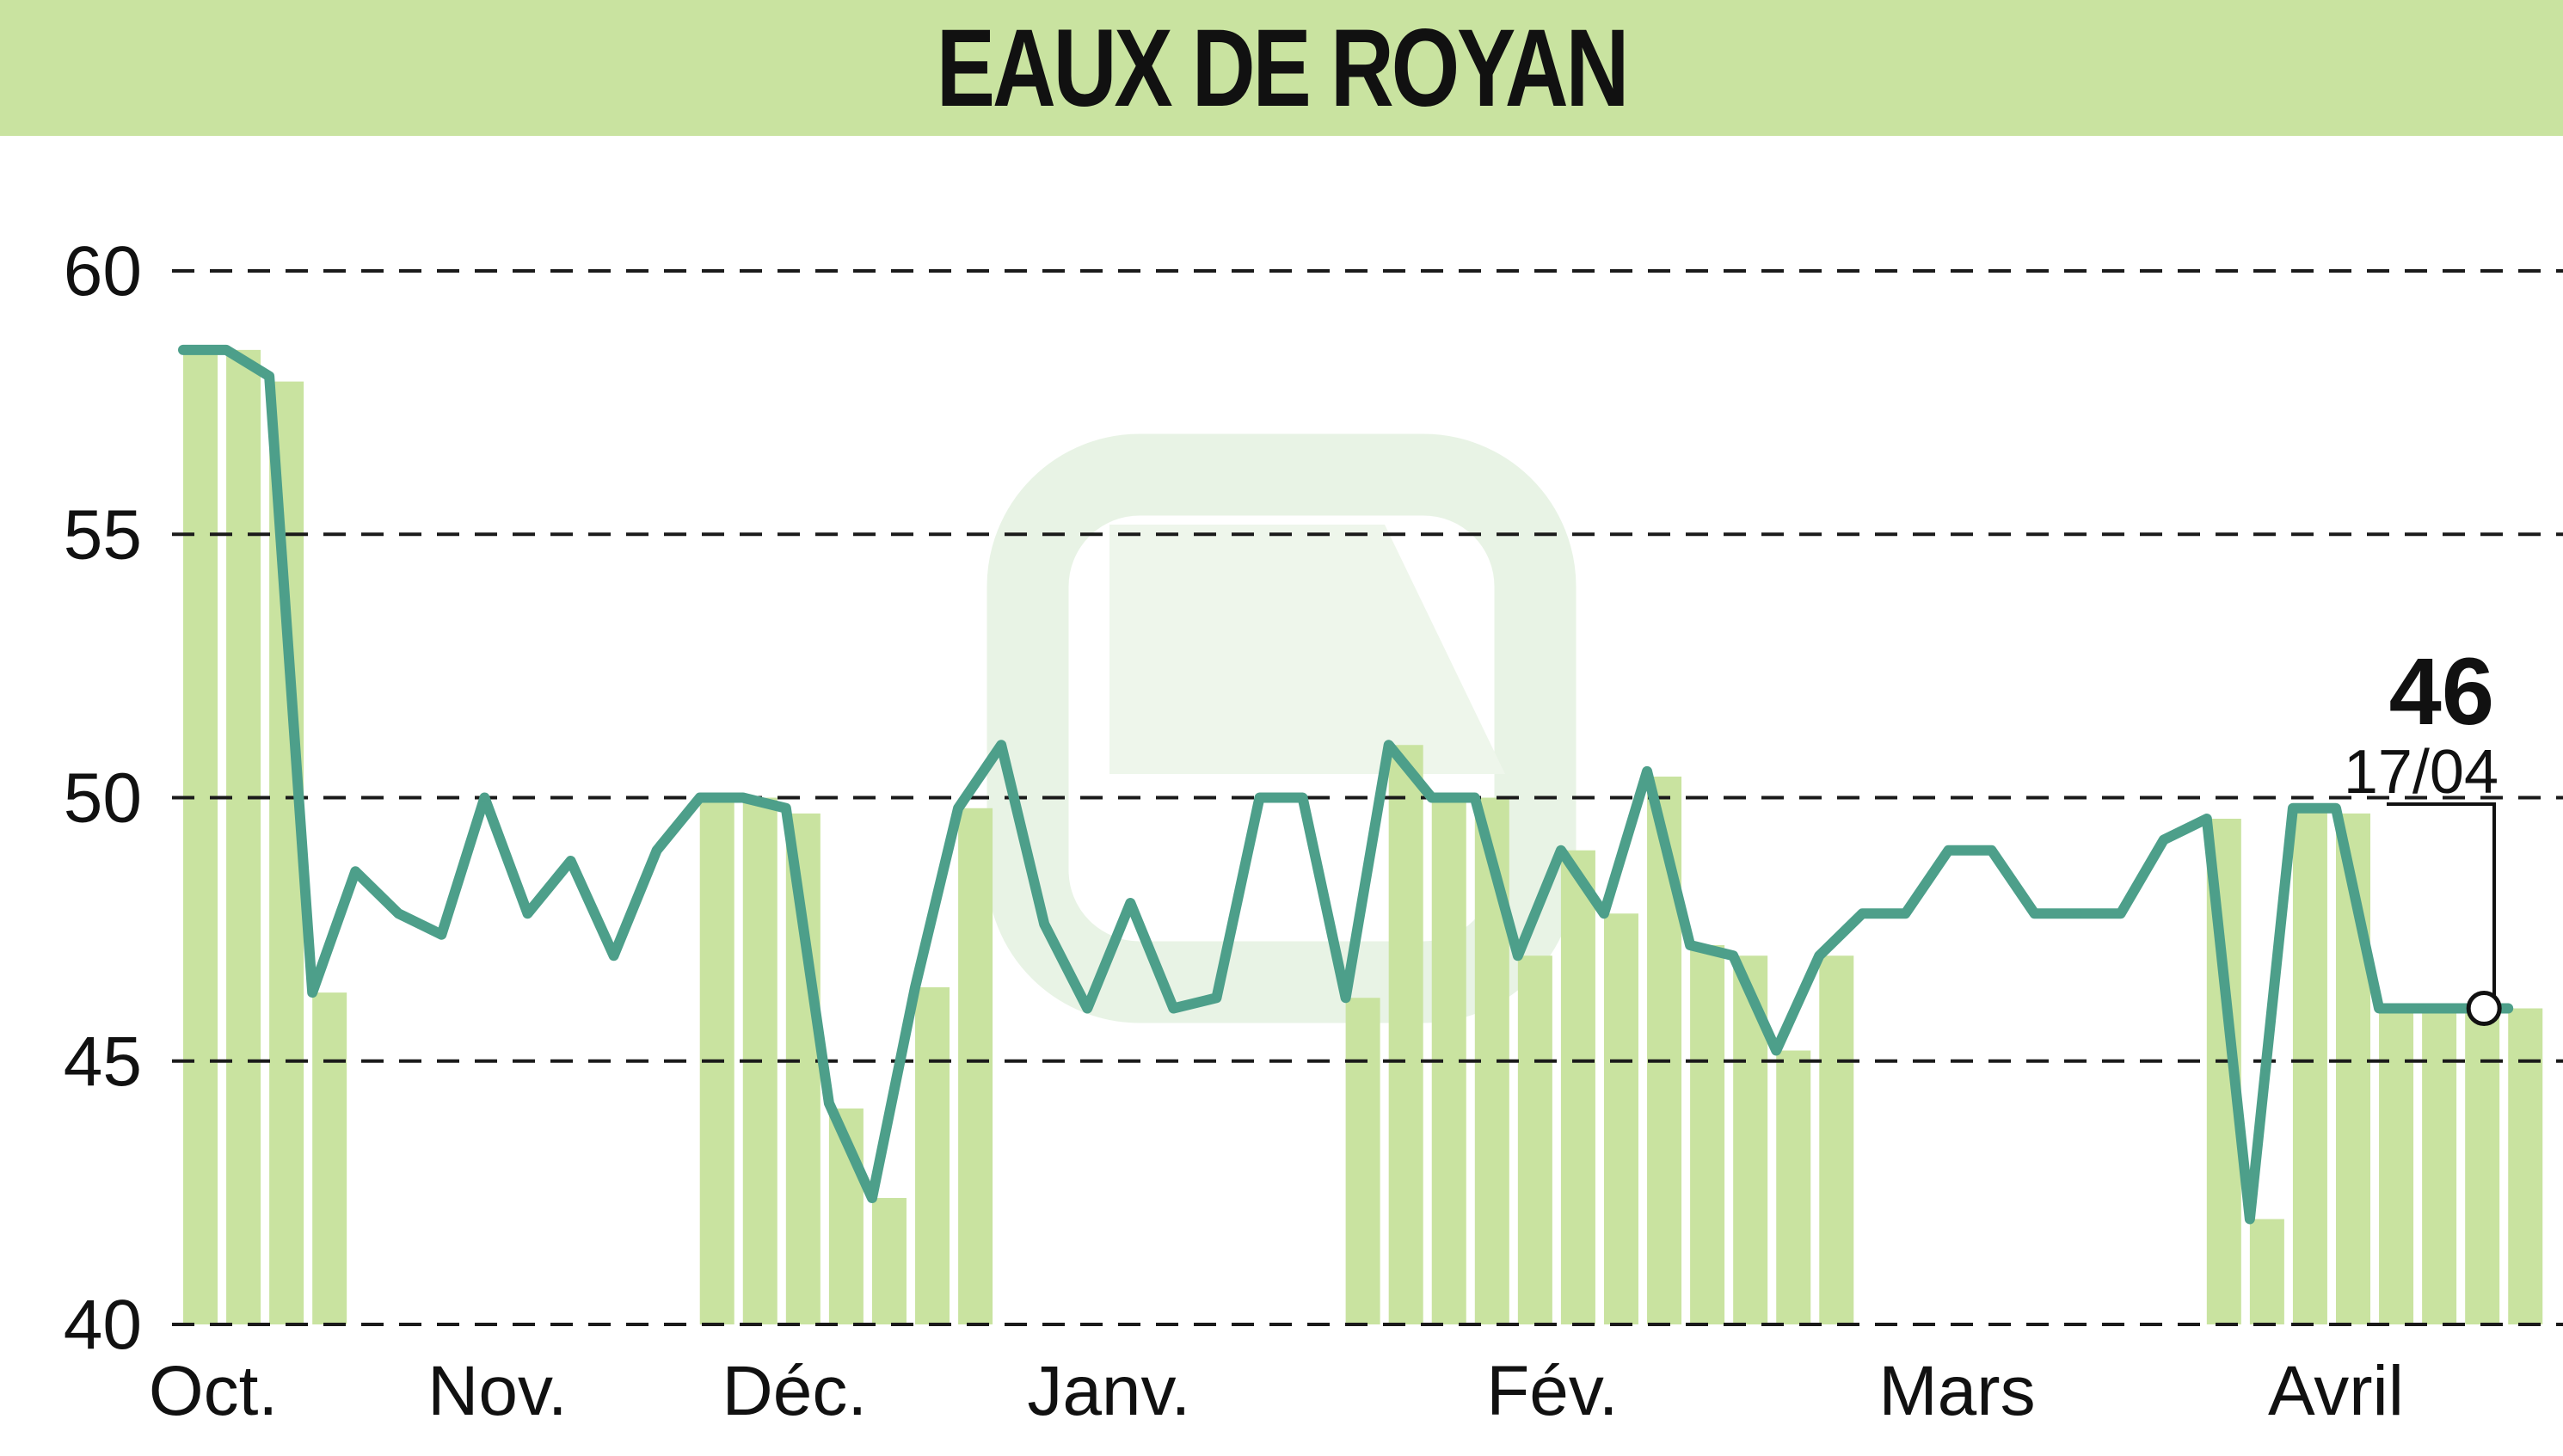 The height and width of the screenshot is (1456, 2563). Describe the element at coordinates (2441, 692) in the screenshot. I see `last-value-label: 46` at that location.